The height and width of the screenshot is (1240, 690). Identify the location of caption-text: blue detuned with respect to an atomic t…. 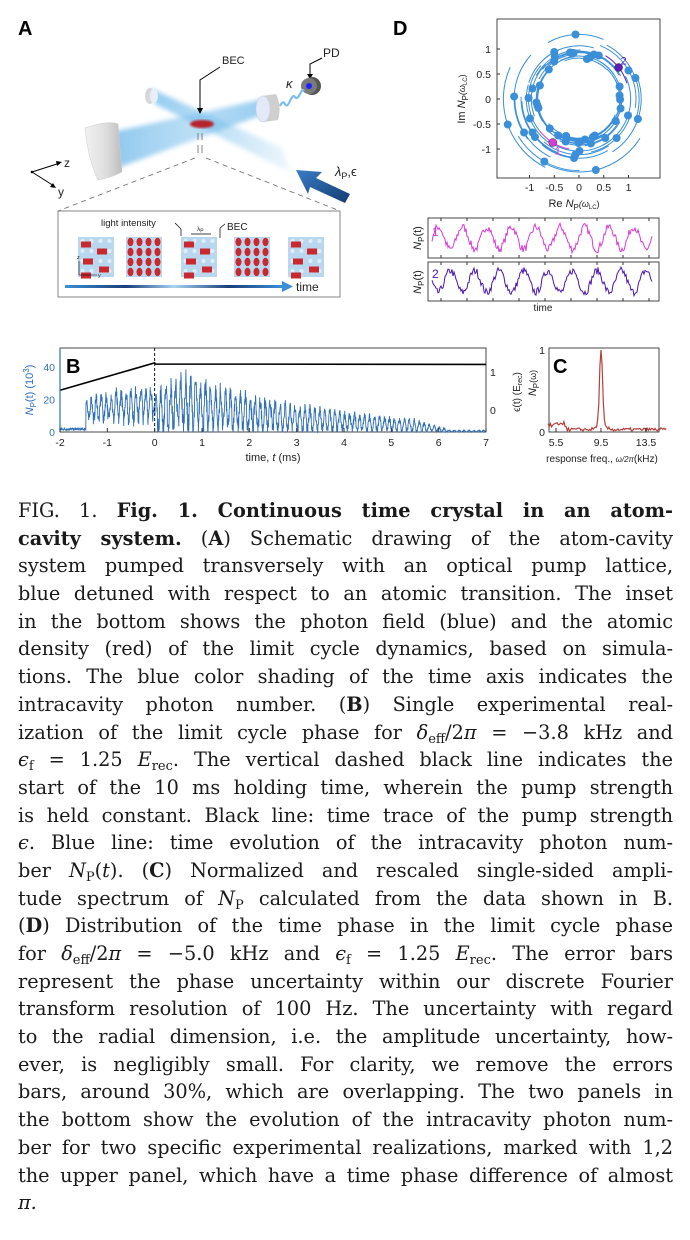
(345, 594).